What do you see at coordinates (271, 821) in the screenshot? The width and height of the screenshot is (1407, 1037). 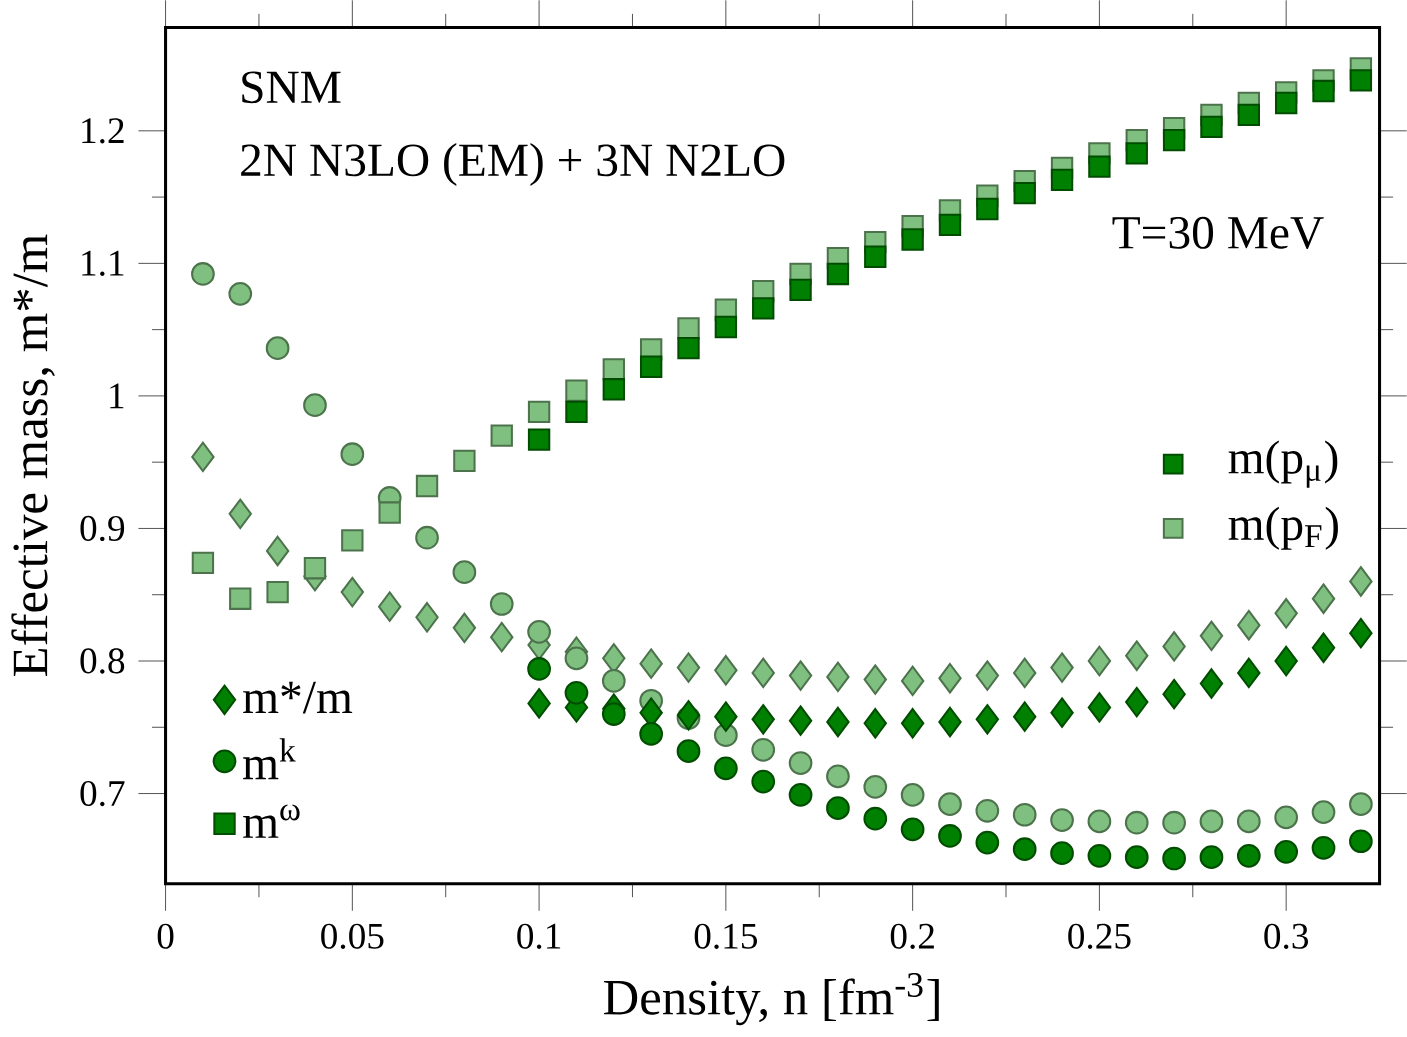 I see `legend-label: m$^{ω}$` at bounding box center [271, 821].